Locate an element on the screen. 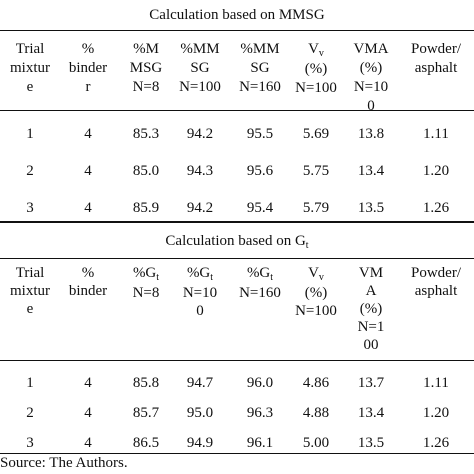 This screenshot has width=474, height=474. column-header: Powder/asphalt is located at coordinates (436, 59).